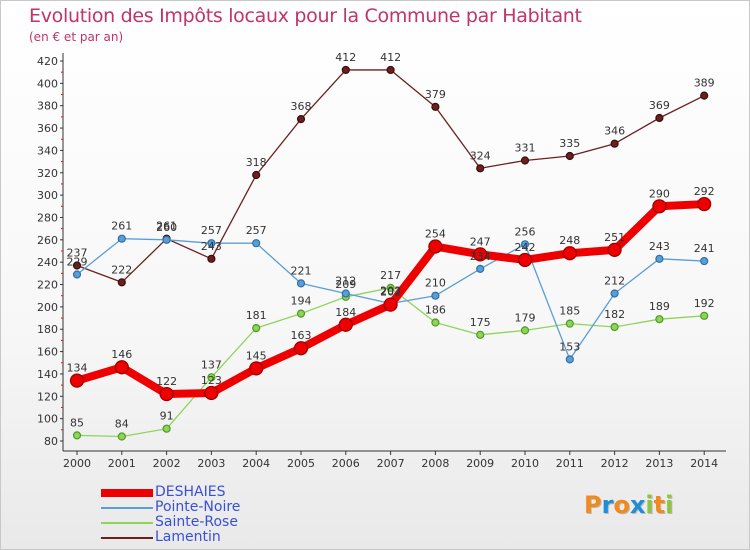 The image size is (750, 550). Describe the element at coordinates (570, 463) in the screenshot. I see `x-tick-label: 2011` at that location.